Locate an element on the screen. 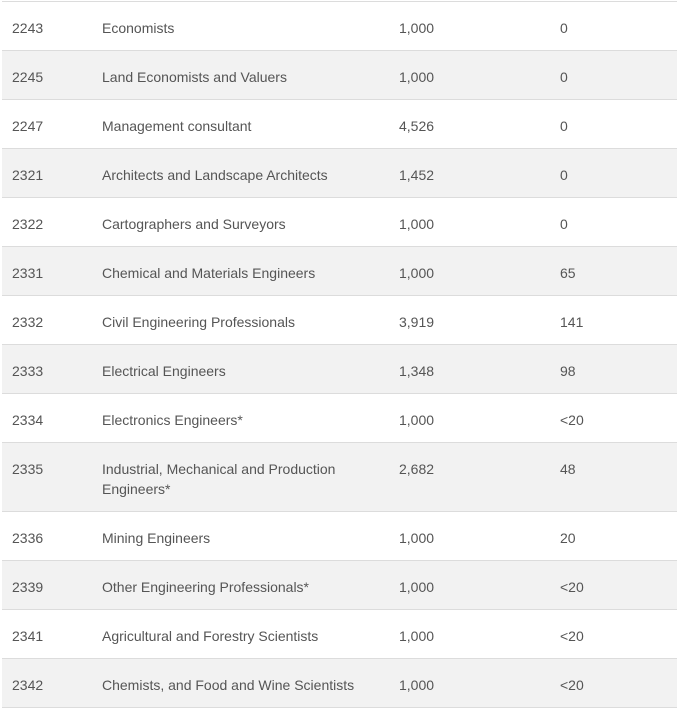 The image size is (678, 709). table-row: 2245 Land Economists and Valuers 1,000 0 is located at coordinates (339, 75).